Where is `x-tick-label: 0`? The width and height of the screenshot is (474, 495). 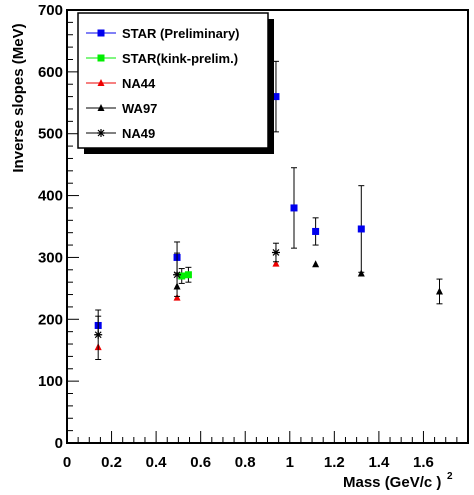 x-tick-label: 0 is located at coordinates (67, 462).